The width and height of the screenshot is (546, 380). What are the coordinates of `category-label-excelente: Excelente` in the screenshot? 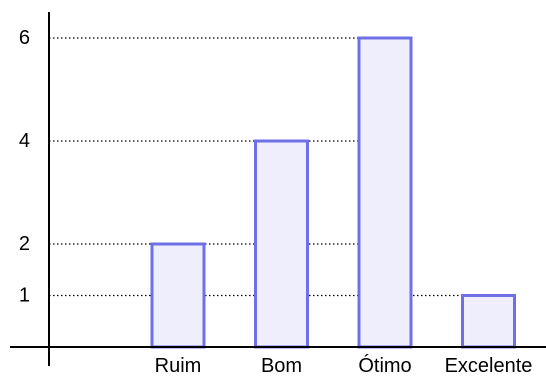 It's located at (489, 366).